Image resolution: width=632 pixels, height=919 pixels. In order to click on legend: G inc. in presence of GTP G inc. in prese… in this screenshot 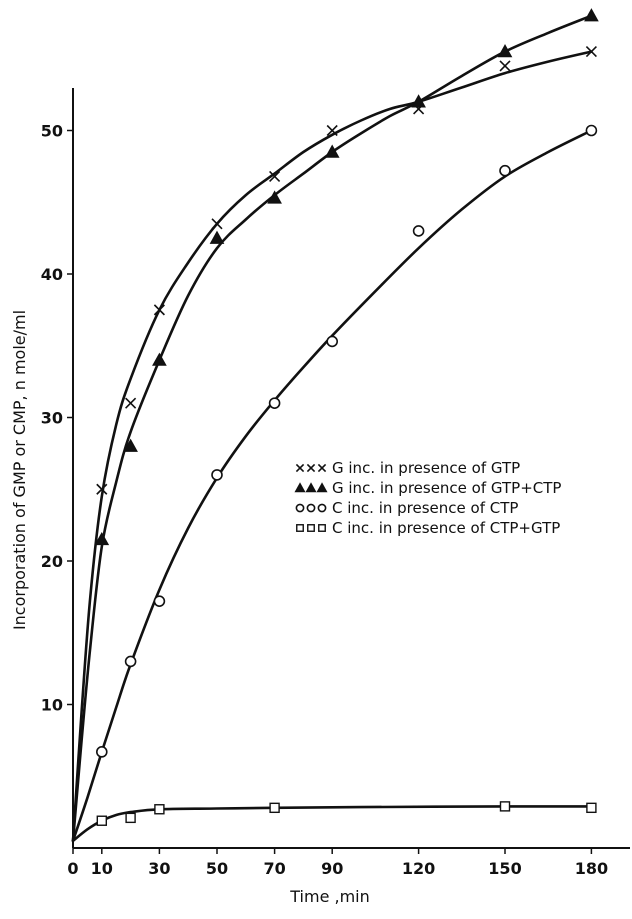, I will do `click(427, 498)`.